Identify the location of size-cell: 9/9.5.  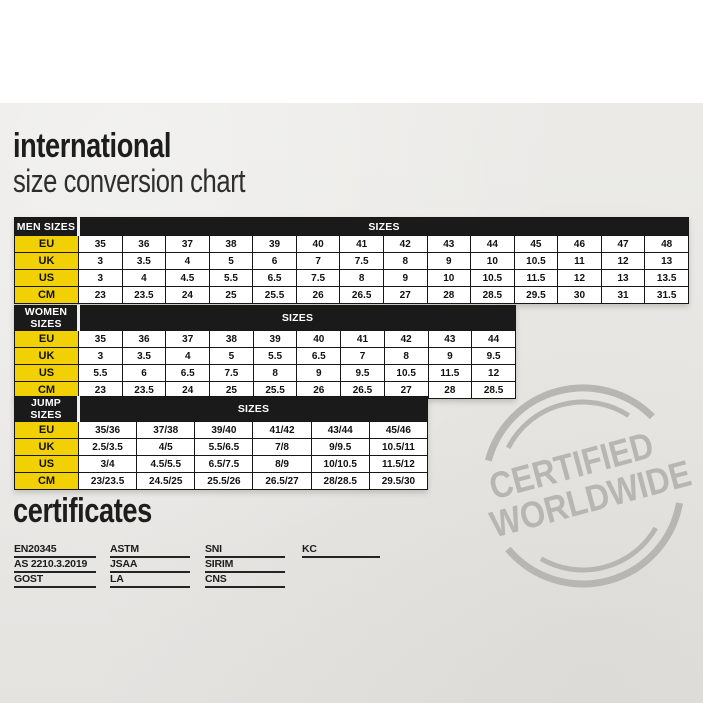
(340, 447).